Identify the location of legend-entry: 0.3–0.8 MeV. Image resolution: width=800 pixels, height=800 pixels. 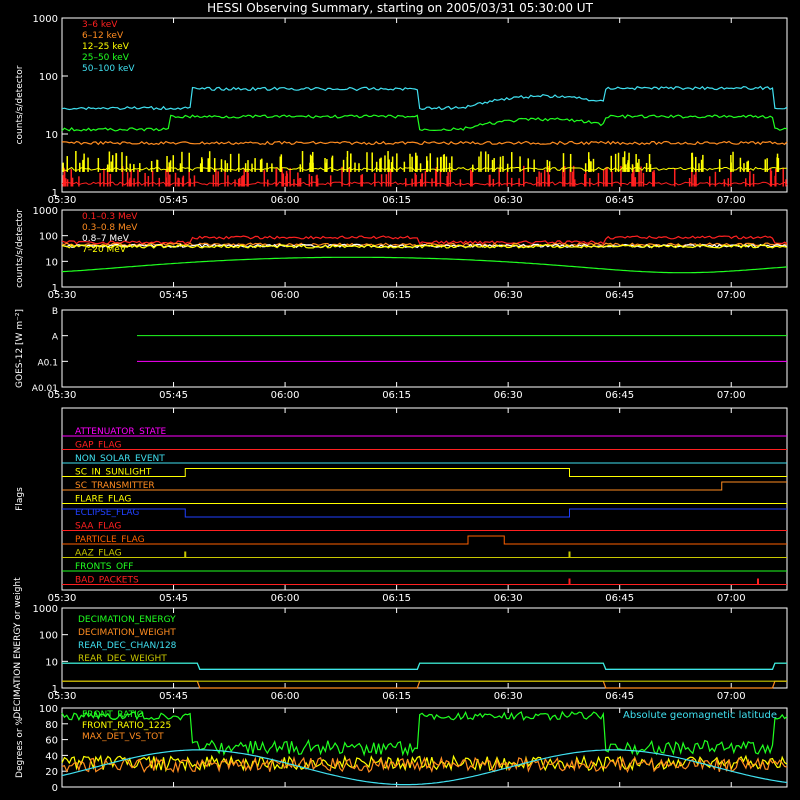
(110, 228).